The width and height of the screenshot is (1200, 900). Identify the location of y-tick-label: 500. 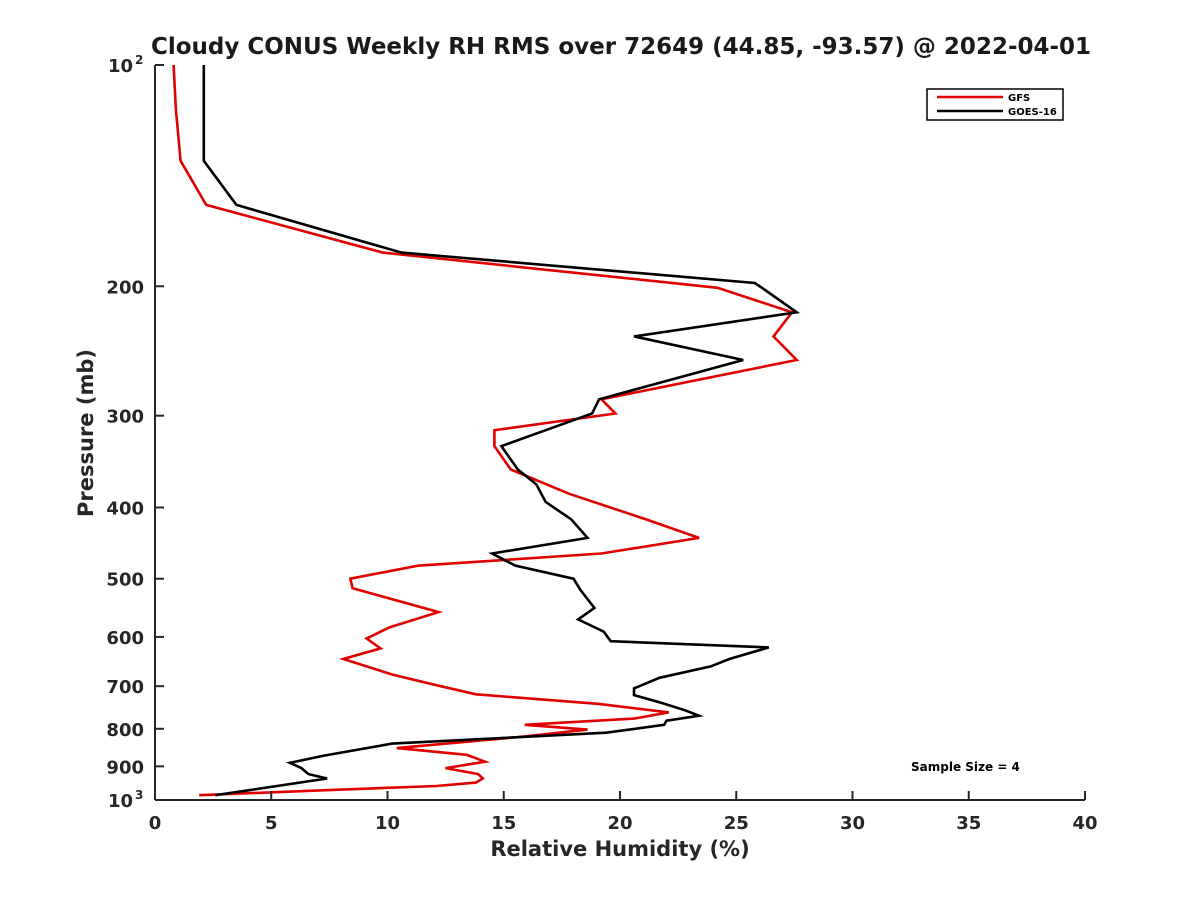
(125, 580).